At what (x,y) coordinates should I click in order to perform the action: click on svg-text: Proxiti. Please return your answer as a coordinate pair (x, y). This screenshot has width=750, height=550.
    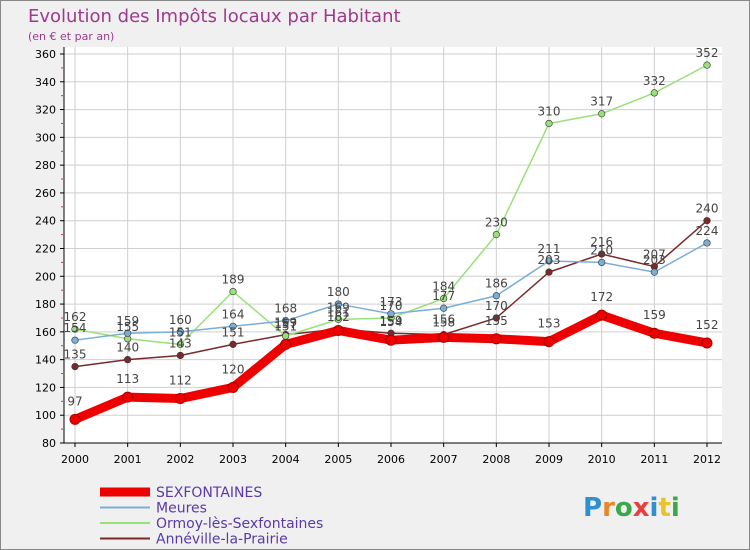
    Looking at the image, I should click on (631, 508).